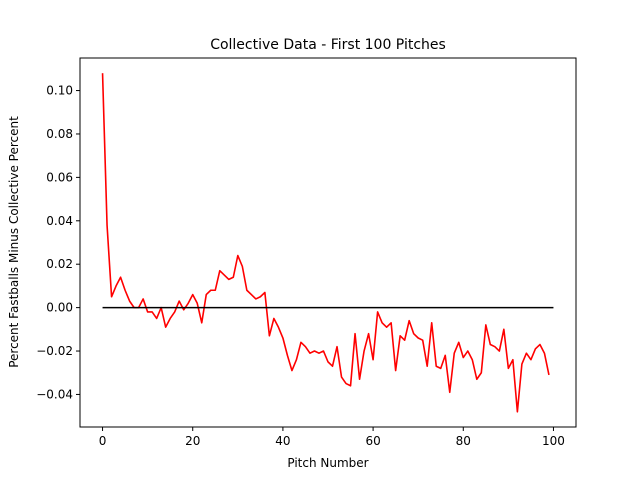  What do you see at coordinates (59, 221) in the screenshot?
I see `y-tick-label: 0.04` at bounding box center [59, 221].